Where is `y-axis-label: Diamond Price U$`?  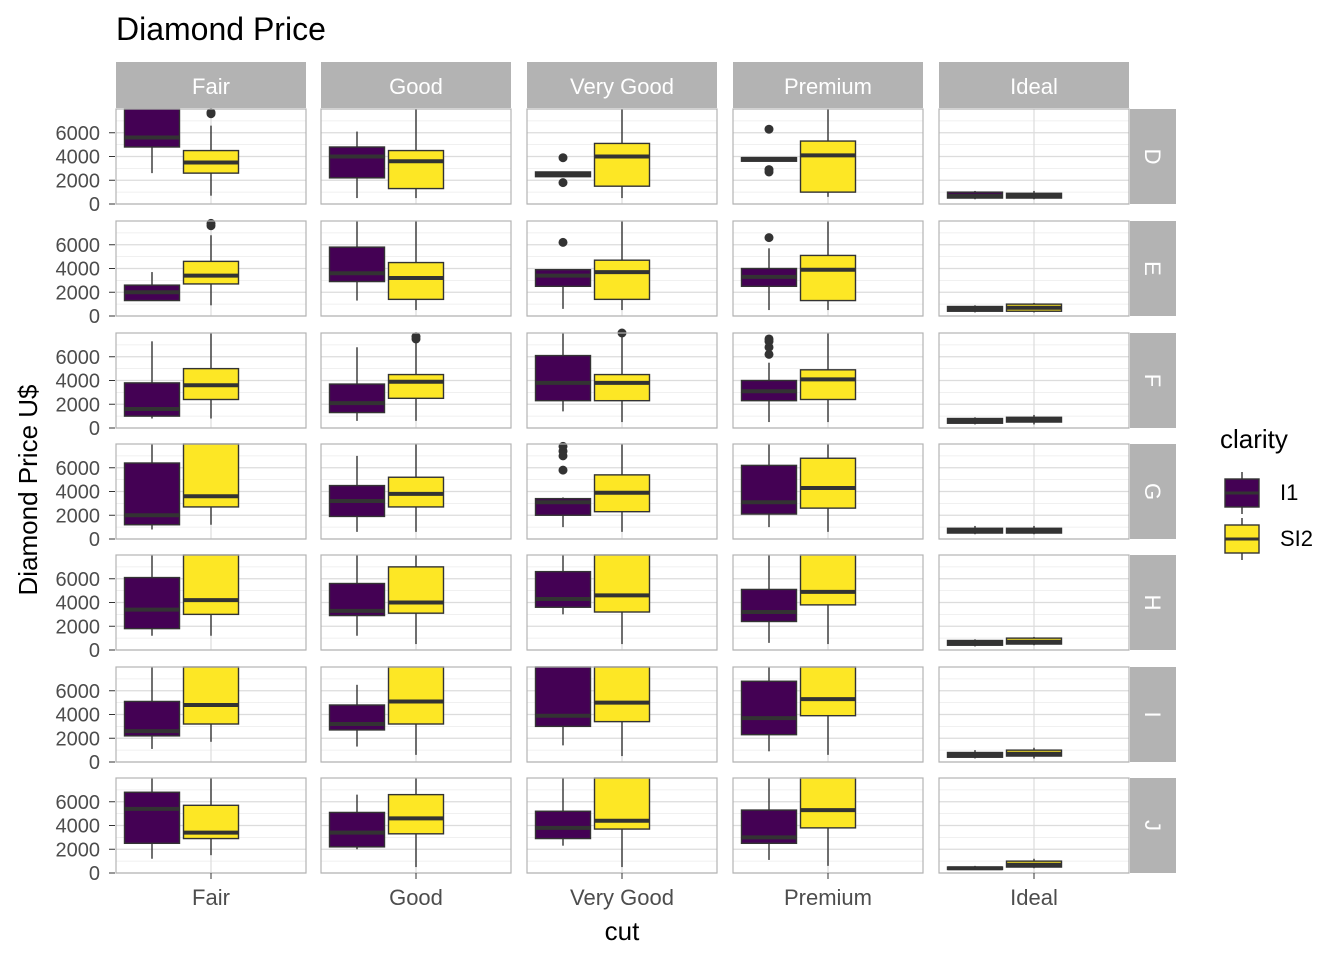 y-axis-label: Diamond Price U$ is located at coordinates (28, 490).